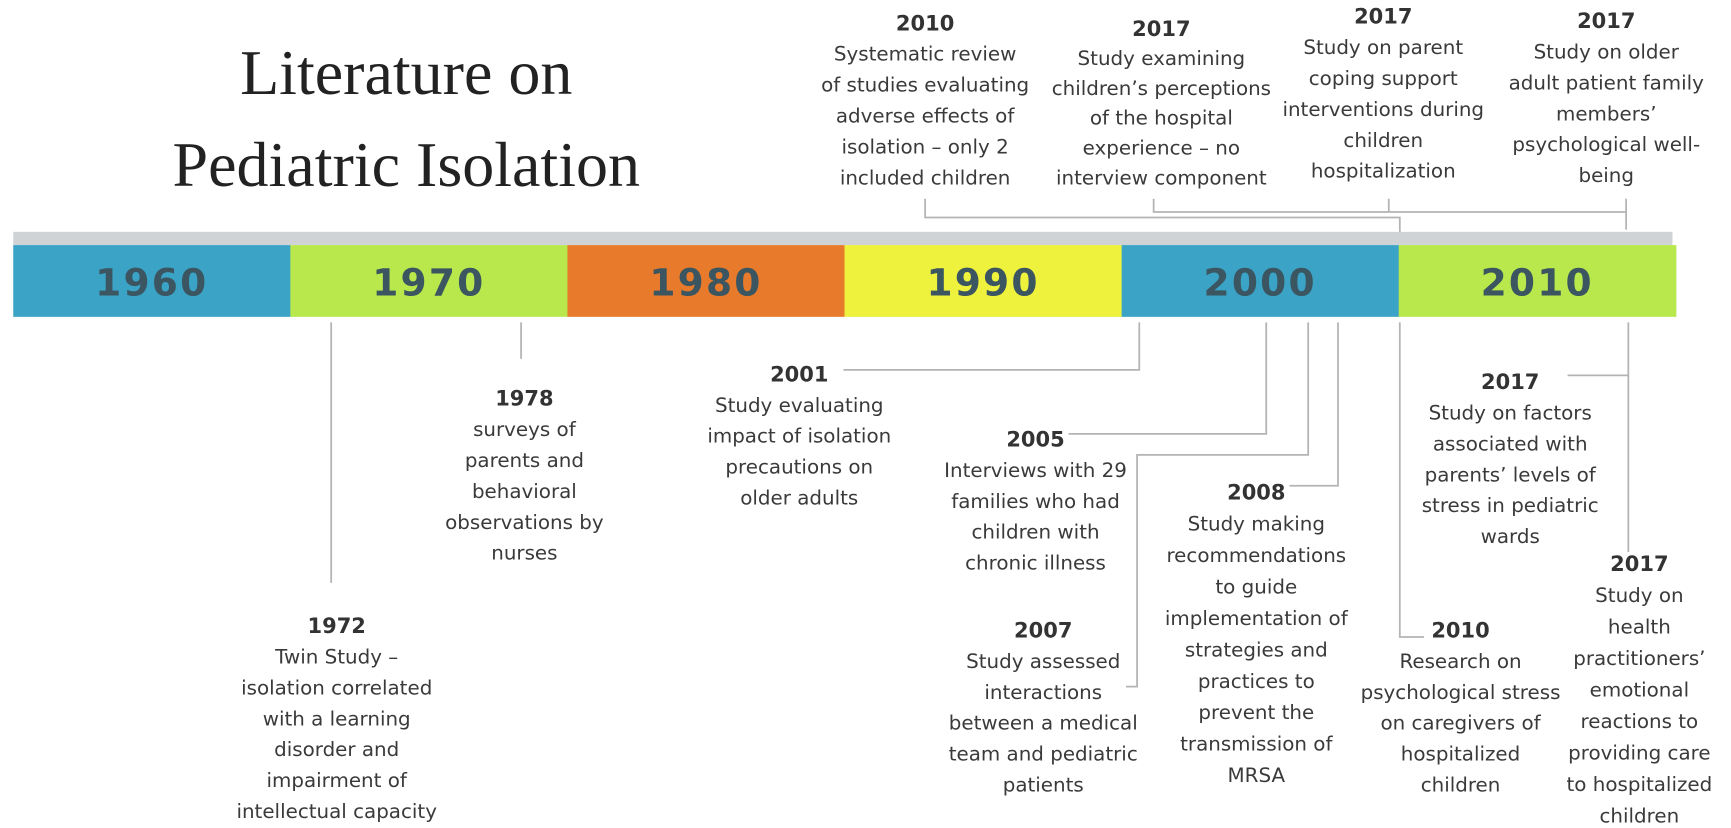  I want to click on event-text: children with, so click(1035, 532).